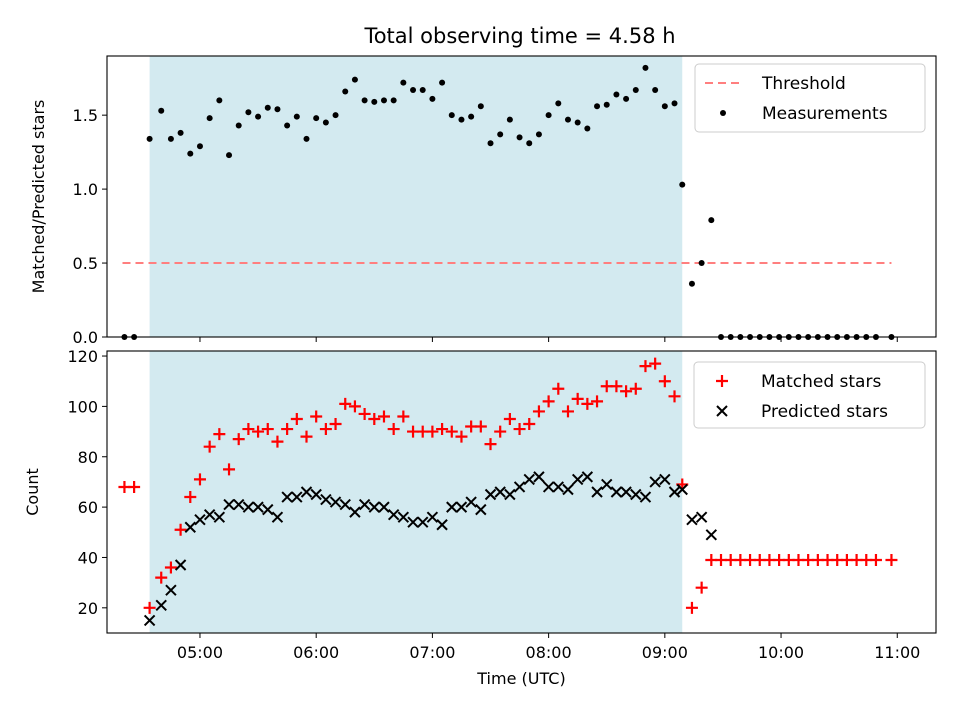 The width and height of the screenshot is (960, 720). Describe the element at coordinates (85, 337) in the screenshot. I see `y-tick-label: 0.0` at that location.